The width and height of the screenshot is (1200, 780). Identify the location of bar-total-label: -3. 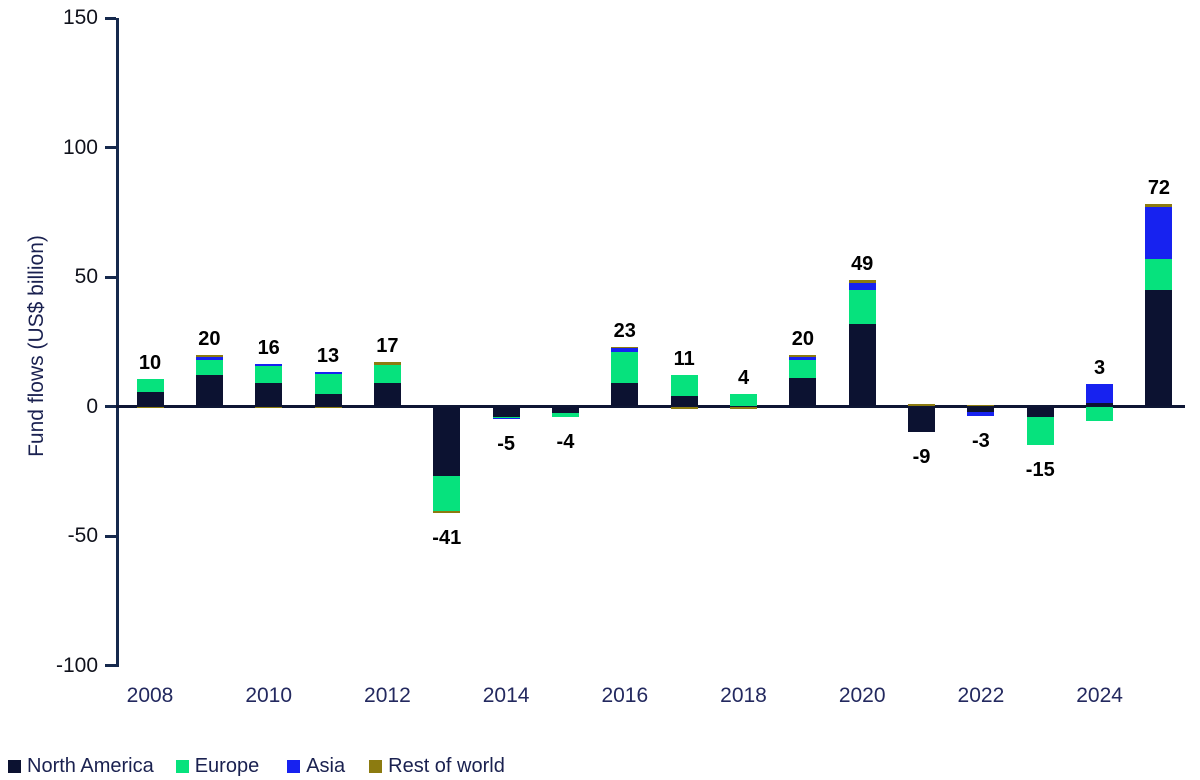
(980, 440).